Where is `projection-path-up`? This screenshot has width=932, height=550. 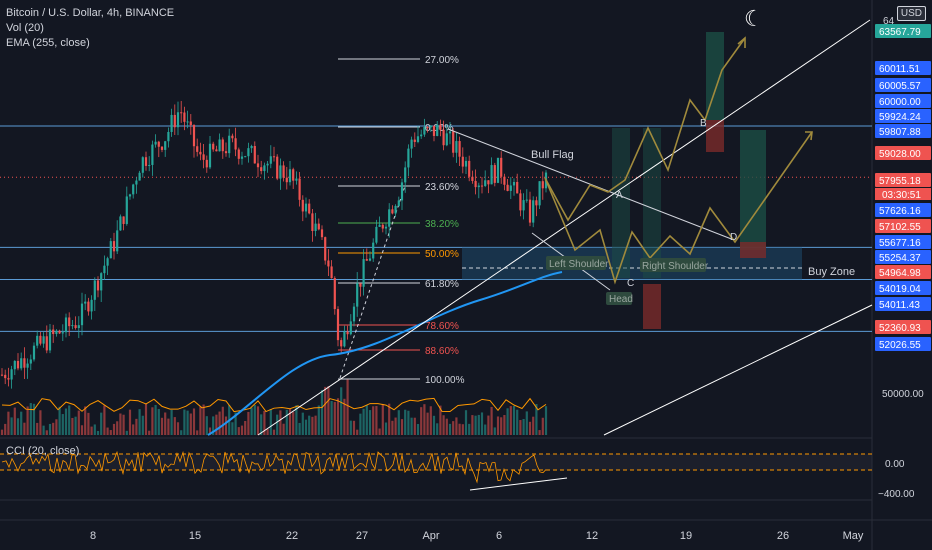
projection-path-up is located at coordinates (645, 129).